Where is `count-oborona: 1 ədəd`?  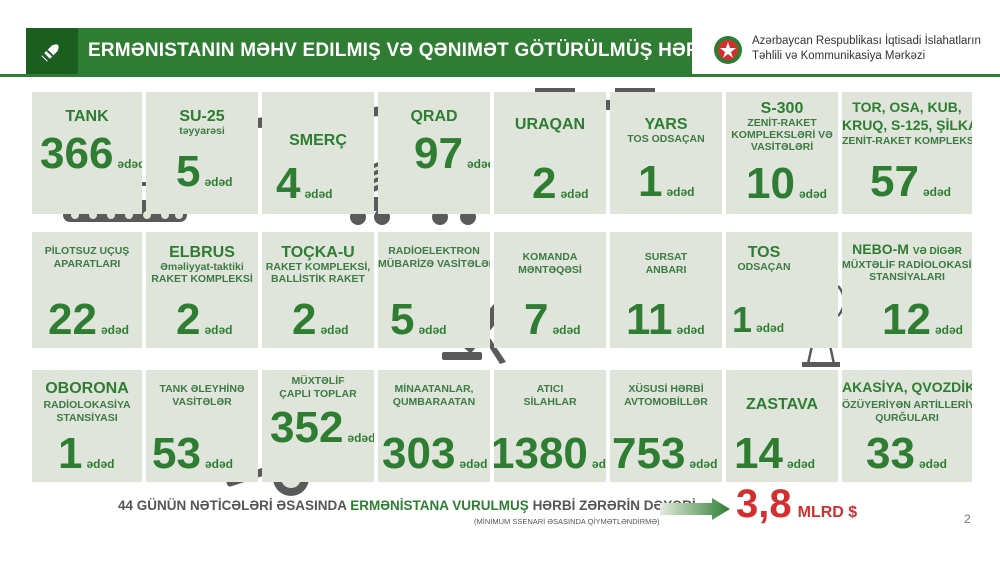
count-oborona: 1 ədəd is located at coordinates (86, 453).